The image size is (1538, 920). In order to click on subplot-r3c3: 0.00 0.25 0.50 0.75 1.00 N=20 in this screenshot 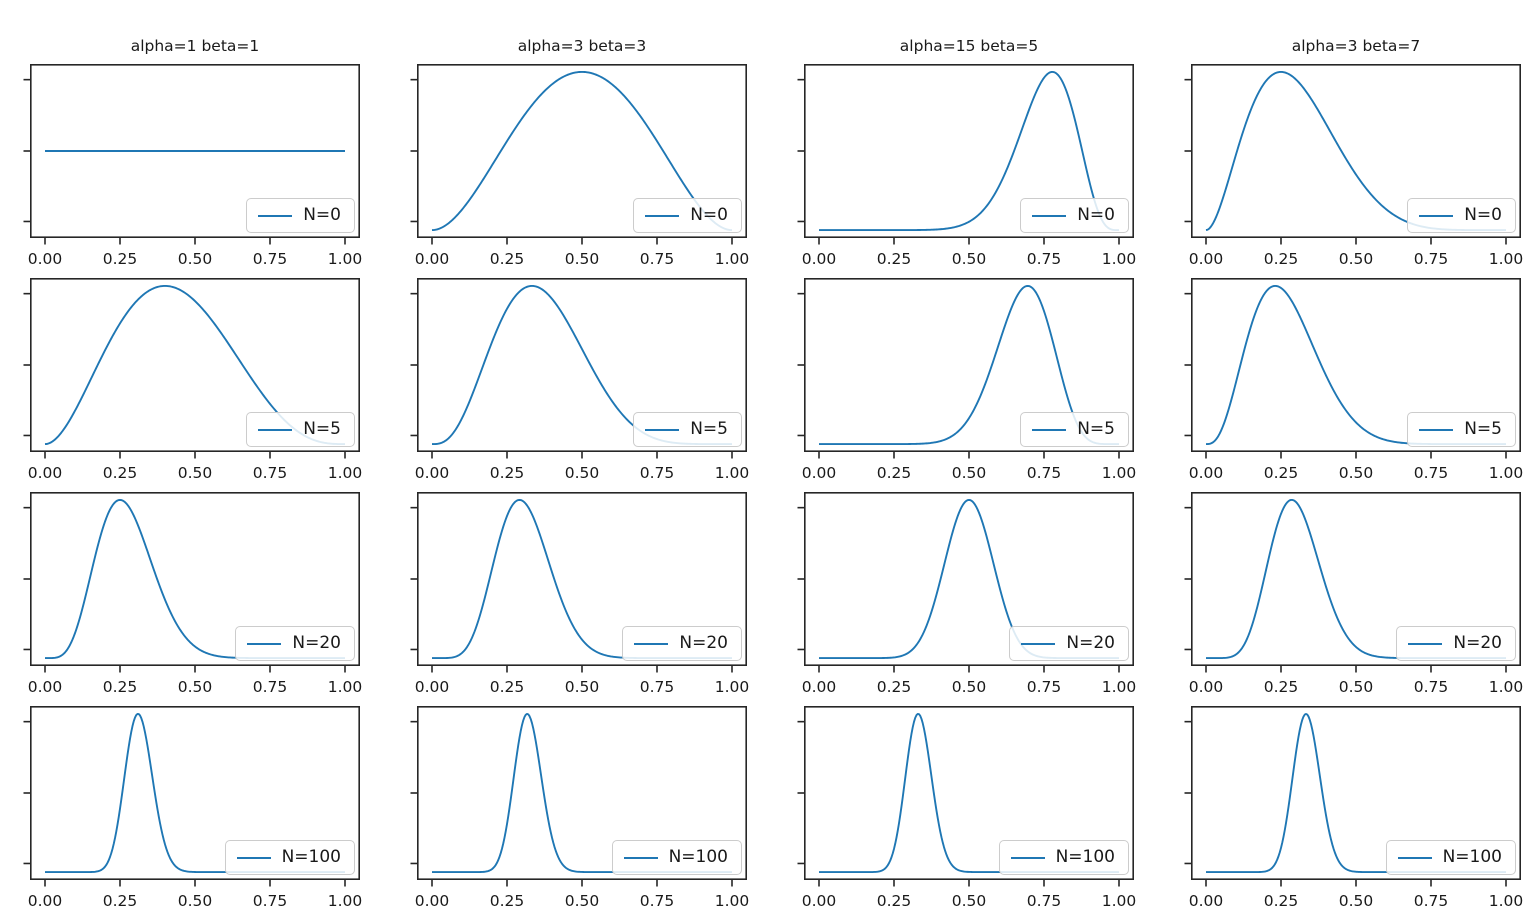, I will do `click(967, 599)`.